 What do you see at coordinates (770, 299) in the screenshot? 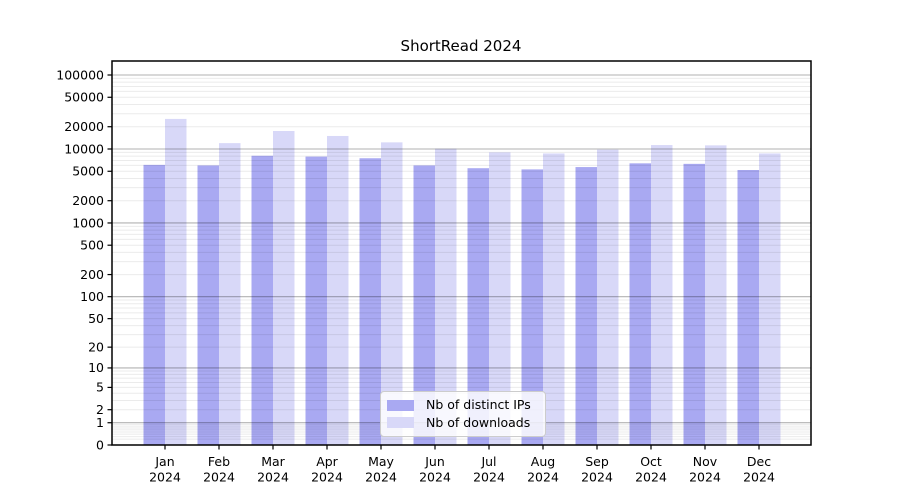
I see `bar-dec-2024-downloads` at bounding box center [770, 299].